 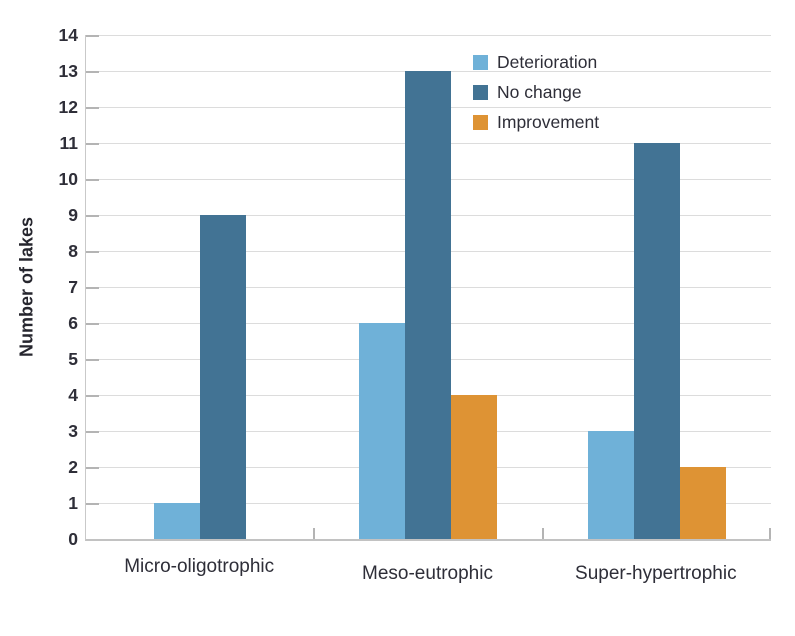 What do you see at coordinates (39, 287) in the screenshot?
I see `y-axis-tick-labels: 0 1 2 3 4 5 6 7 8 9 10 11 12 13 14` at bounding box center [39, 287].